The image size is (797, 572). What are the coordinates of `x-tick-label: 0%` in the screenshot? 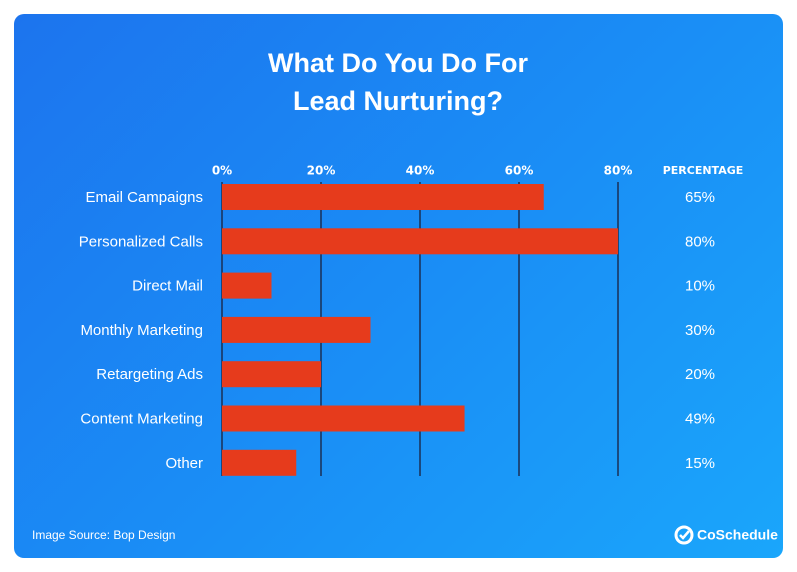 It's located at (222, 171).